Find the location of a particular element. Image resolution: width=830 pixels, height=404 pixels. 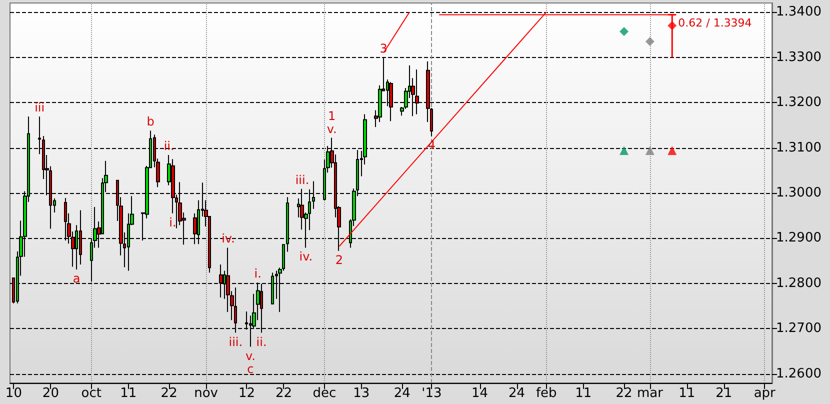

annotation: 3 is located at coordinates (384, 49).